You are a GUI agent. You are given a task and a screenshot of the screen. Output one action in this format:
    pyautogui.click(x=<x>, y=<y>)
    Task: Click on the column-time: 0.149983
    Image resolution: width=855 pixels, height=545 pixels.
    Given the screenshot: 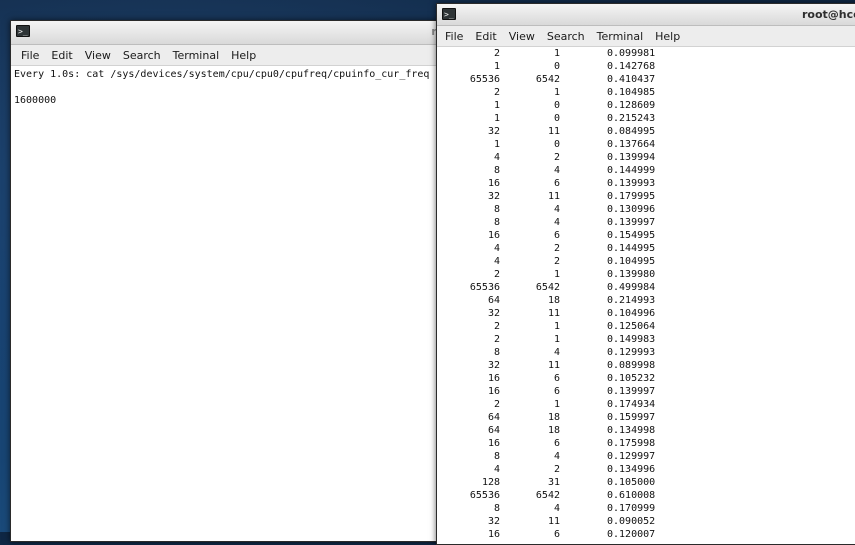 What is the action you would take?
    pyautogui.click(x=631, y=339)
    